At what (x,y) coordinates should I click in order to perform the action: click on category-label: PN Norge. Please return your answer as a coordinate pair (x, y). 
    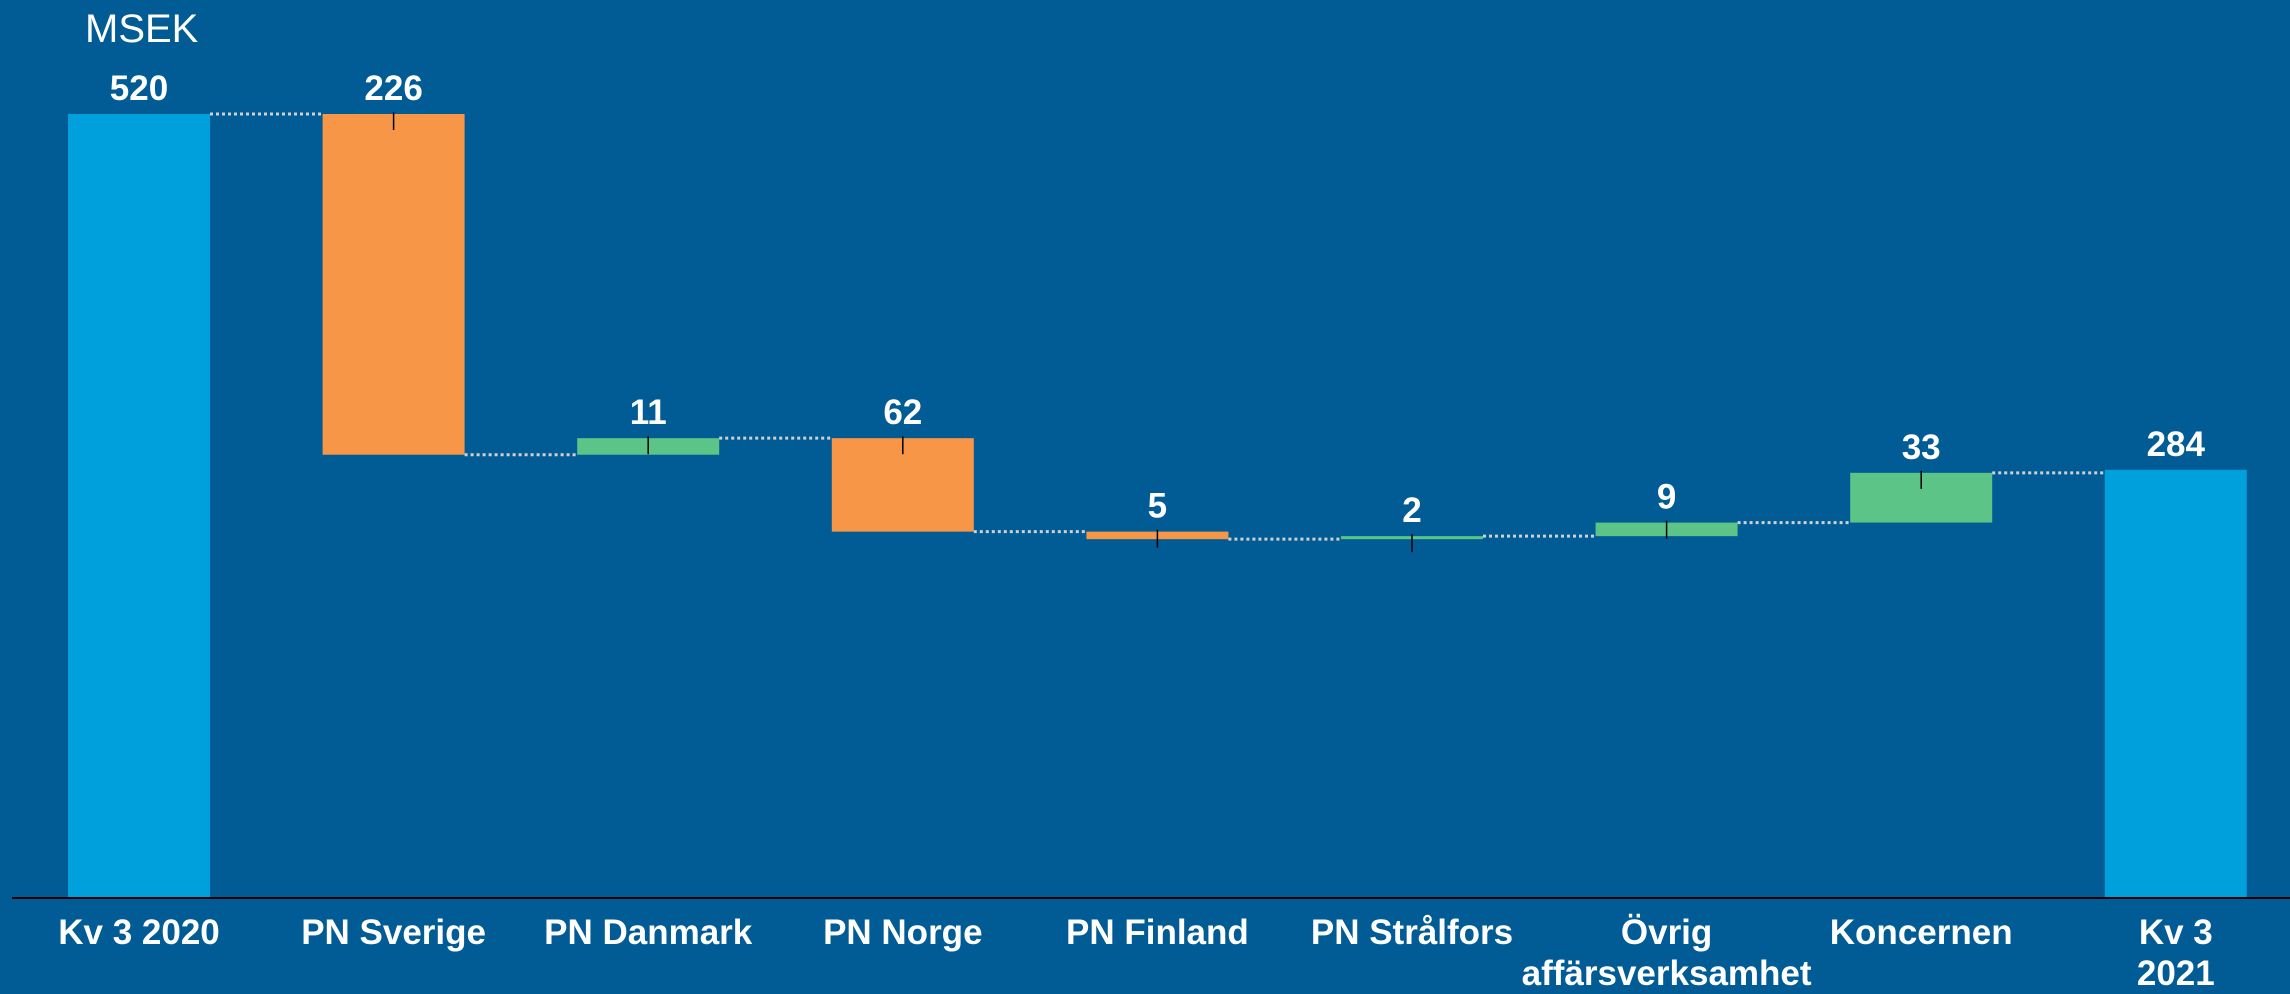
    Looking at the image, I should click on (903, 932).